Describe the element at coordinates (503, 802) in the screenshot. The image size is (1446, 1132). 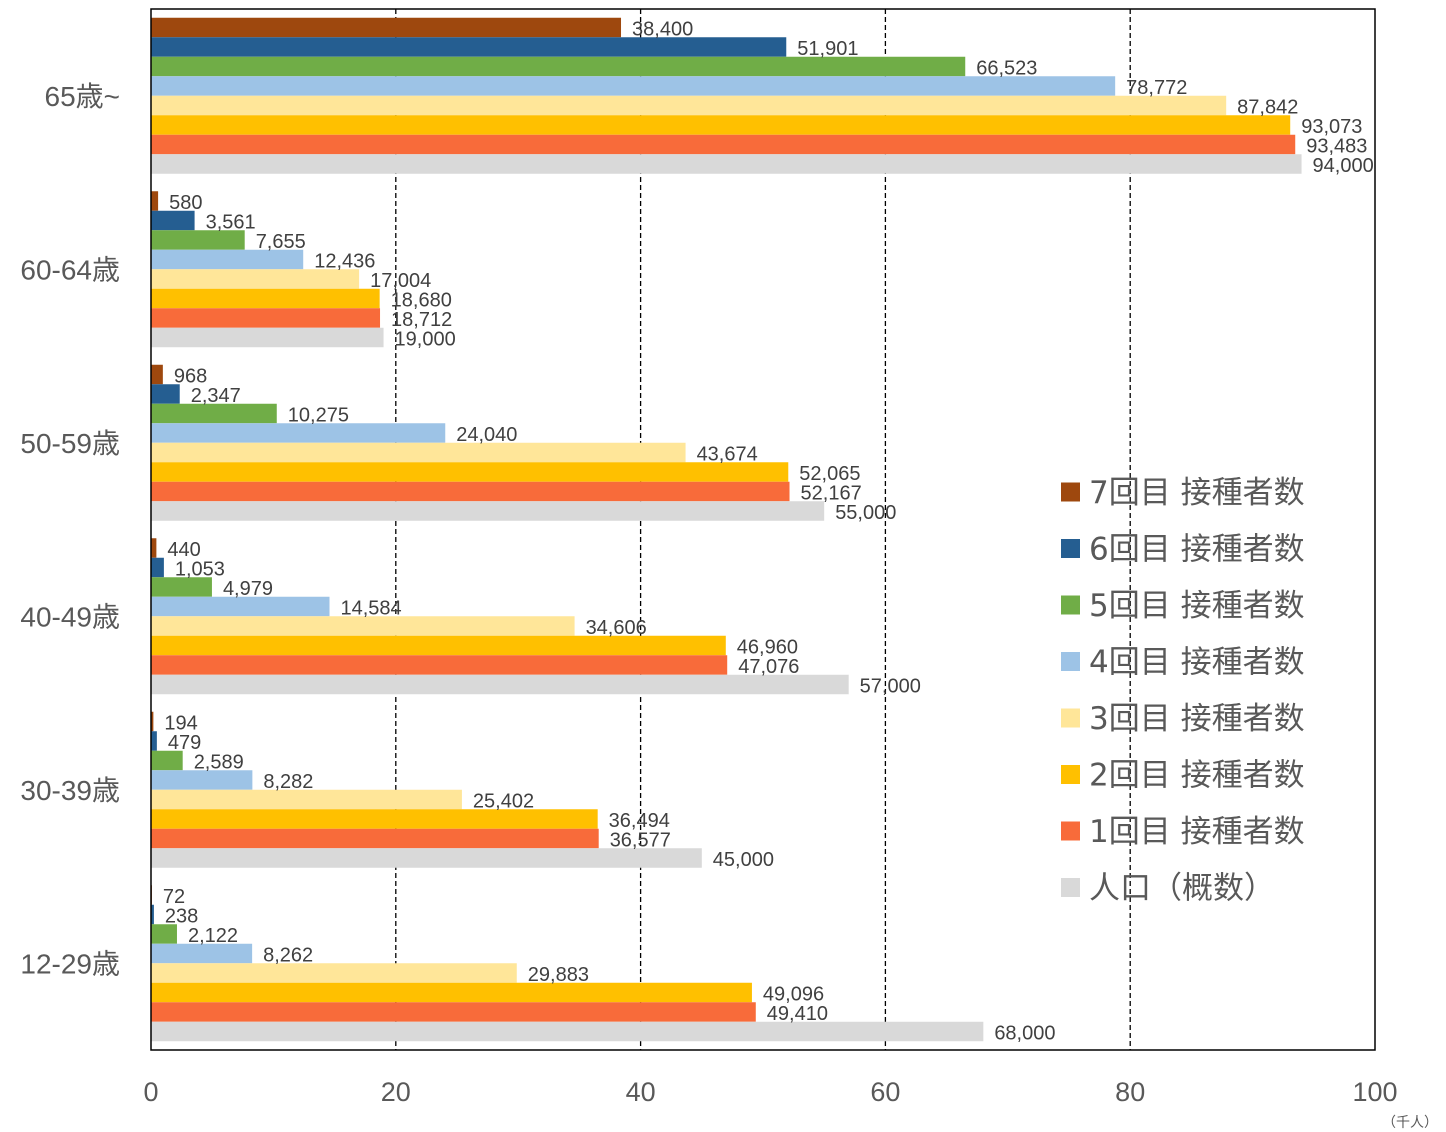
I see `data-label: 25,402` at that location.